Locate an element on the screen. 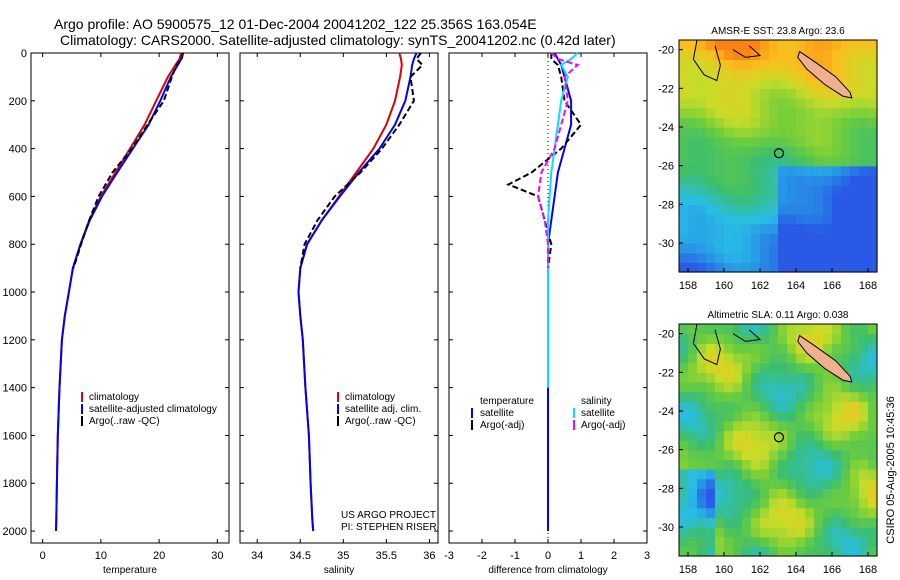 Image resolution: width=900 pixels, height=580 pixels. y-tick-label: 1200 is located at coordinates (15, 341).